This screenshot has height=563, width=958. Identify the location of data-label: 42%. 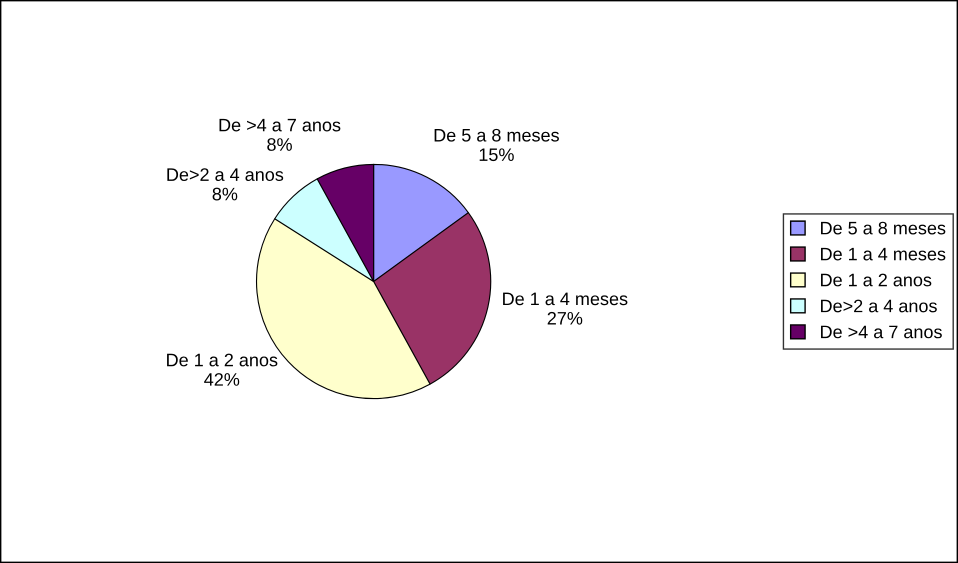
(222, 379).